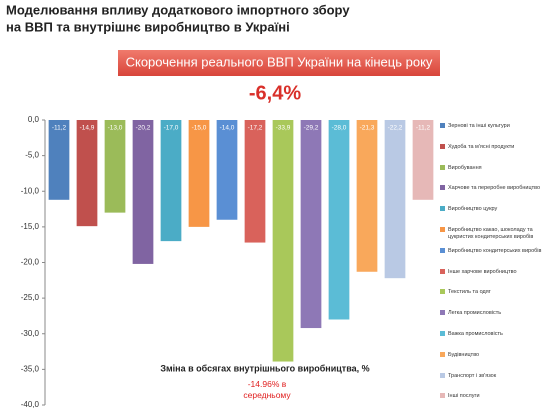 Image resolution: width=550 pixels, height=411 pixels. What do you see at coordinates (227, 128) in the screenshot?
I see `value-label: -14,0` at bounding box center [227, 128].